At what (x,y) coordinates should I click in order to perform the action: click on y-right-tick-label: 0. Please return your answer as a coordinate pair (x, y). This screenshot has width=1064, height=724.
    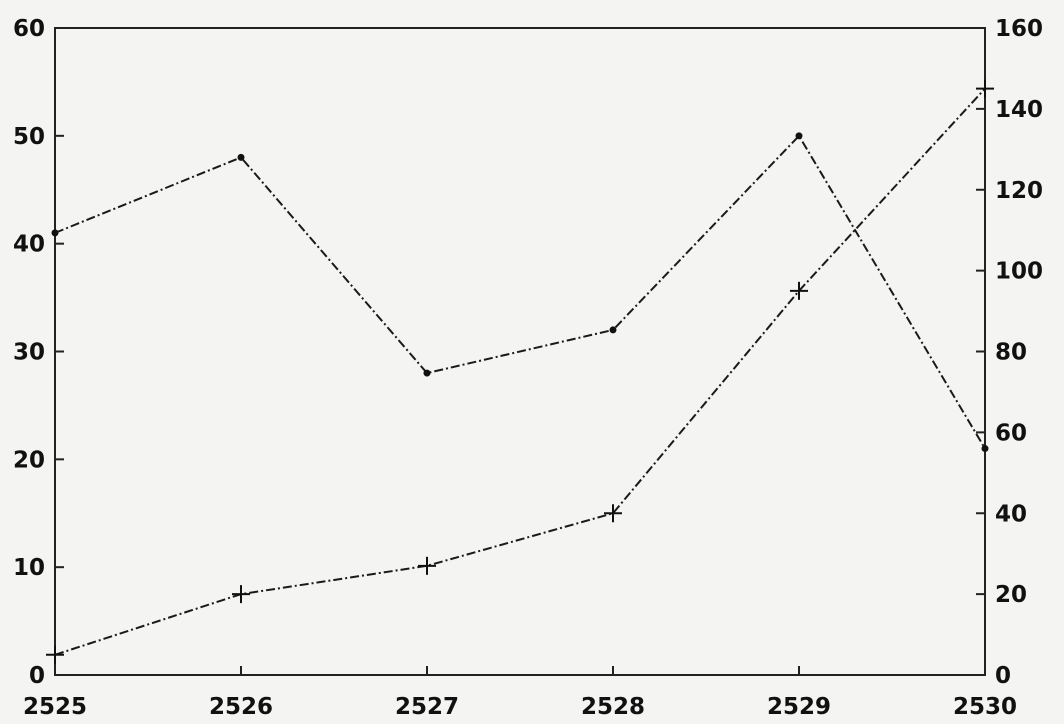
    Looking at the image, I should click on (1003, 676).